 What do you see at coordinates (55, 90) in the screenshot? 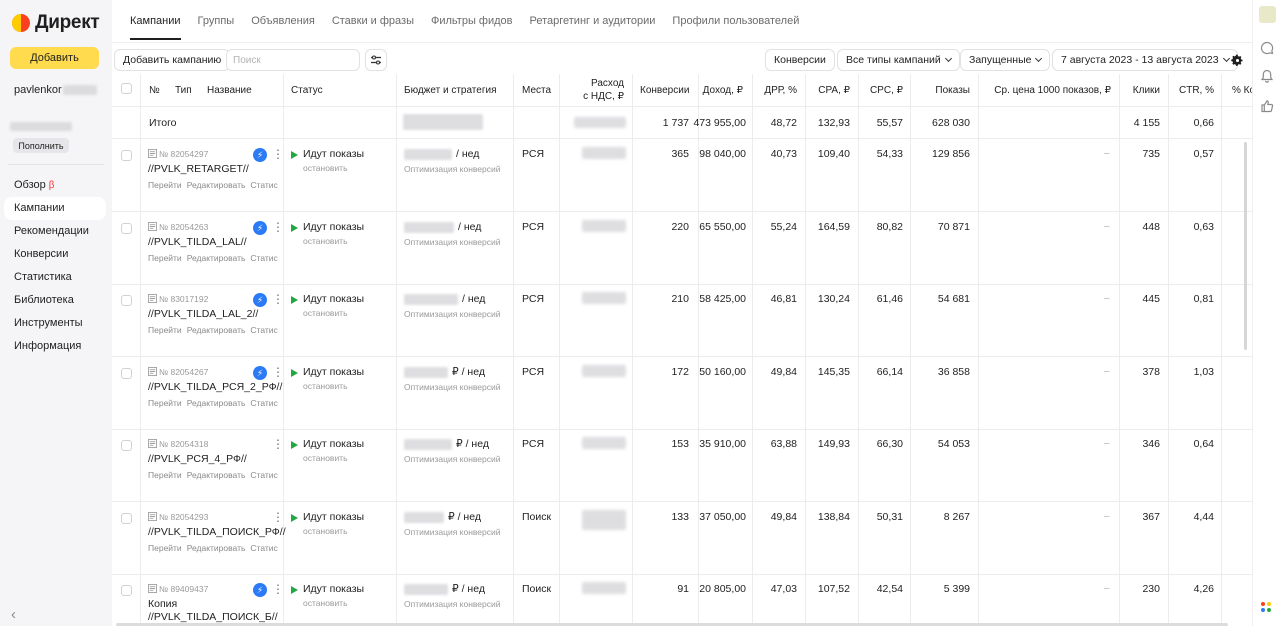
I see `account-username: pavlenkor` at bounding box center [55, 90].